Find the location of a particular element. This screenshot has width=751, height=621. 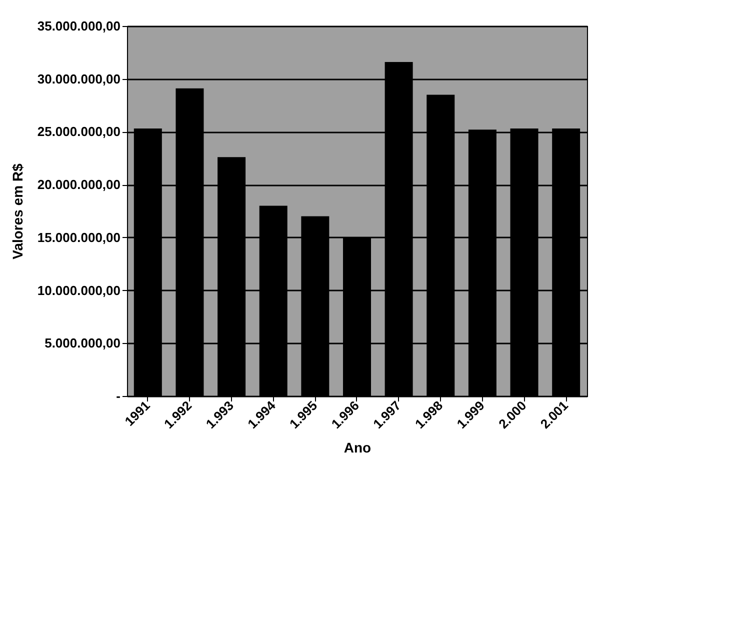

y-tick-label: 35.000.000,00 is located at coordinates (78, 26).